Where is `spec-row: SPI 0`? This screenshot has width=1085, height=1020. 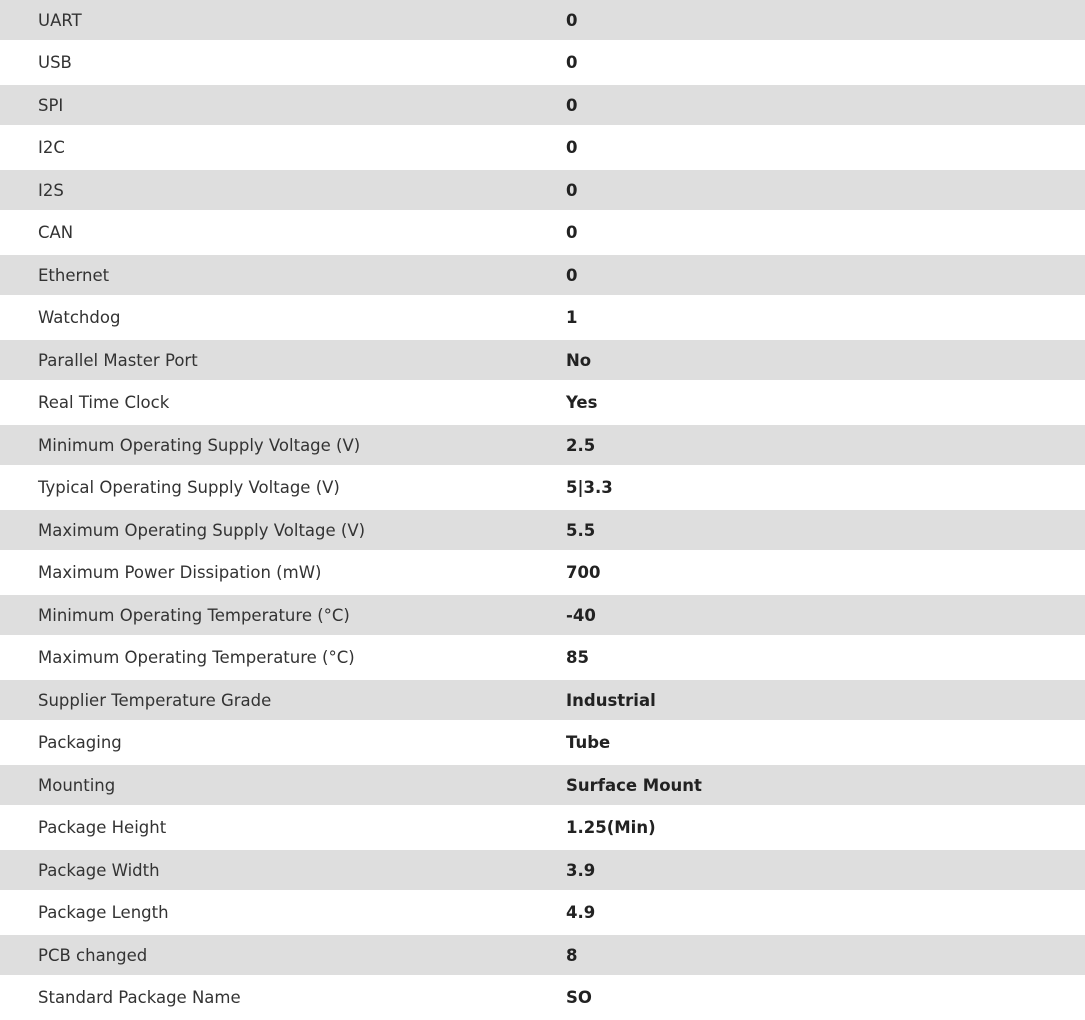 spec-row: SPI 0 is located at coordinates (542, 105).